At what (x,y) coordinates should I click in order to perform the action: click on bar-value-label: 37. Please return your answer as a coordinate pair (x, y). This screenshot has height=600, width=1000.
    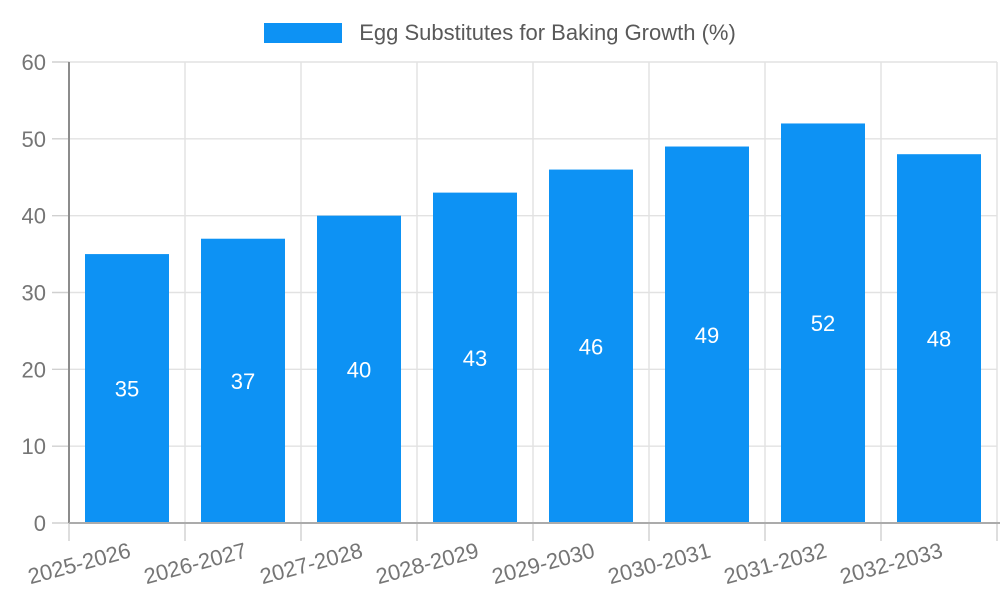
    Looking at the image, I should click on (243, 381).